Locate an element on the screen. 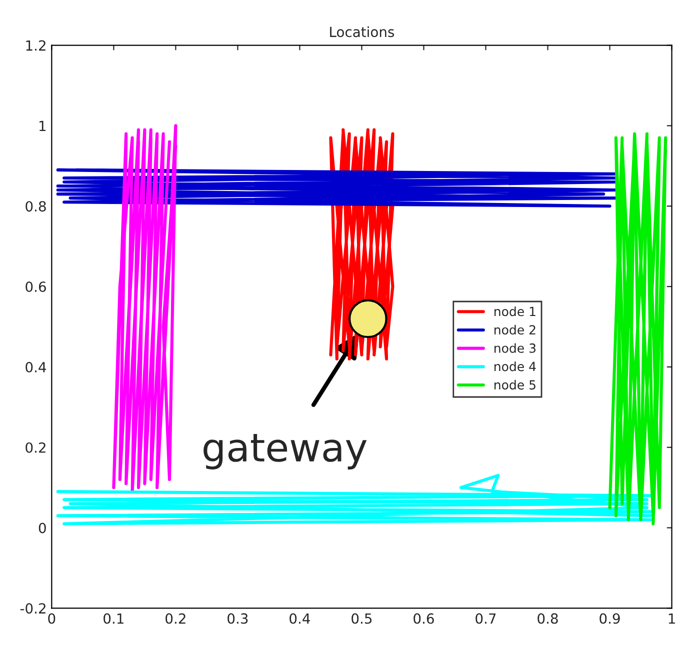  x-tick-label: 0.9 is located at coordinates (610, 618).